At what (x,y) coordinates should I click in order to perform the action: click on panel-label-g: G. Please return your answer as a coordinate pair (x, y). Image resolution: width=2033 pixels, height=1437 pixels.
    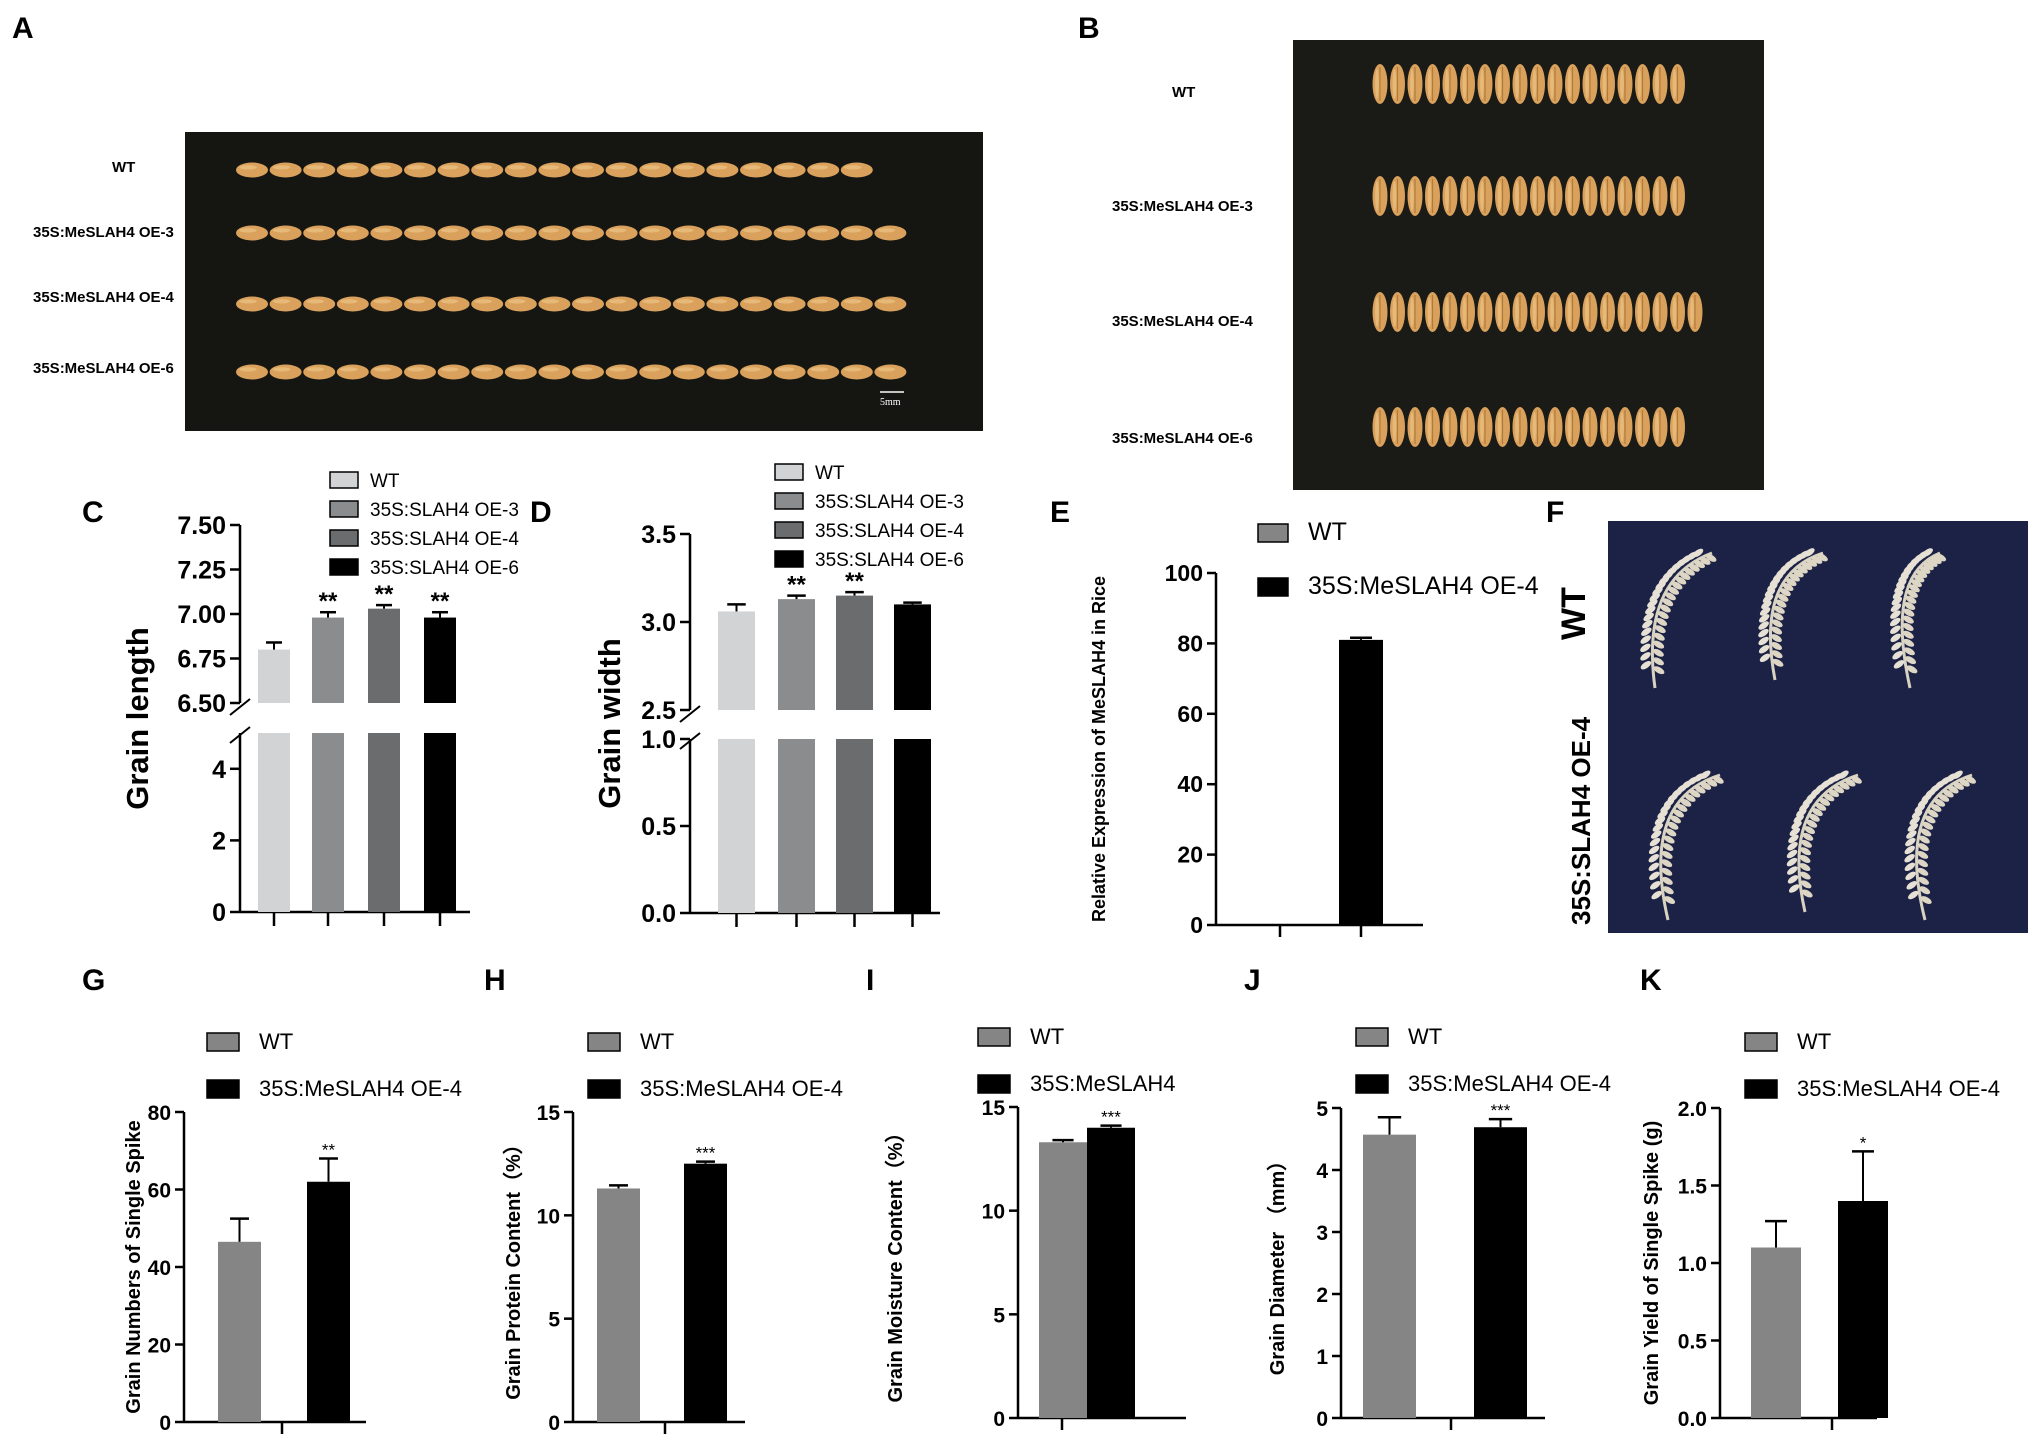
    Looking at the image, I should click on (93, 980).